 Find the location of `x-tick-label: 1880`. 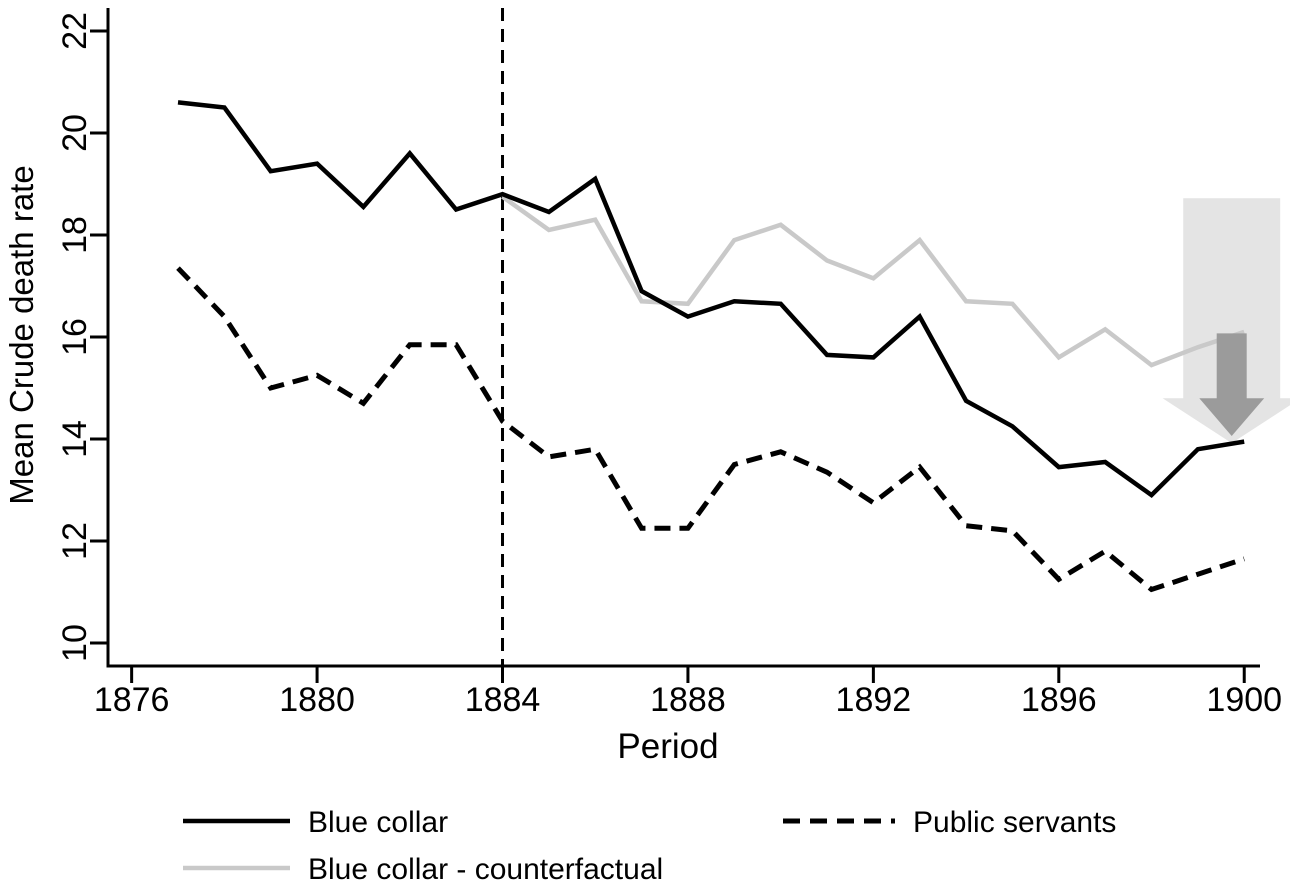

x-tick-label: 1880 is located at coordinates (317, 700).